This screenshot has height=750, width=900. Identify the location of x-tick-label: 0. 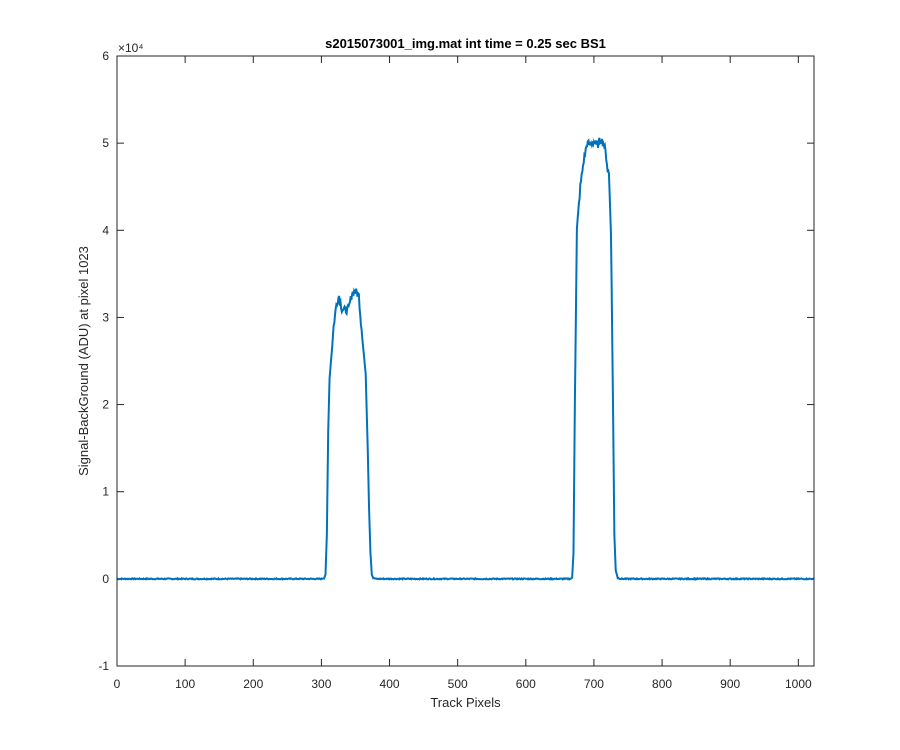
(117, 684).